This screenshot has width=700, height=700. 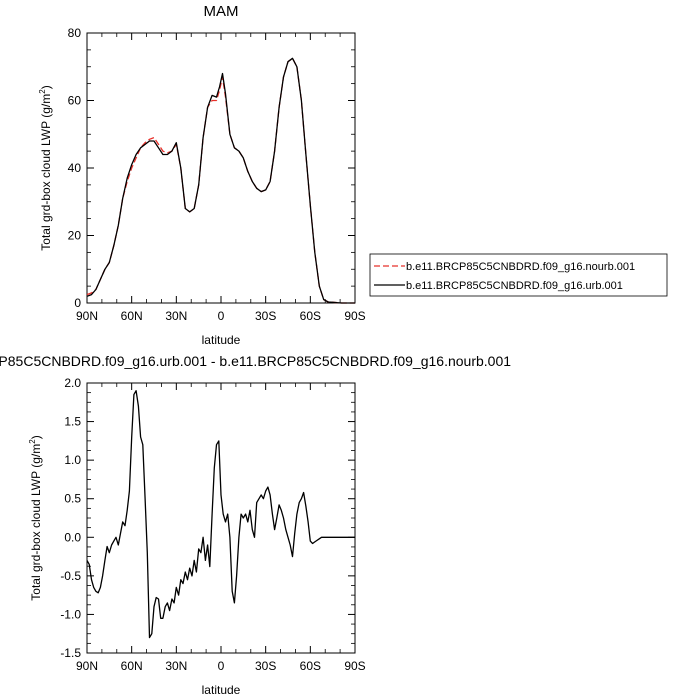 What do you see at coordinates (75, 33) in the screenshot?
I see `top-y-tick-label: 80` at bounding box center [75, 33].